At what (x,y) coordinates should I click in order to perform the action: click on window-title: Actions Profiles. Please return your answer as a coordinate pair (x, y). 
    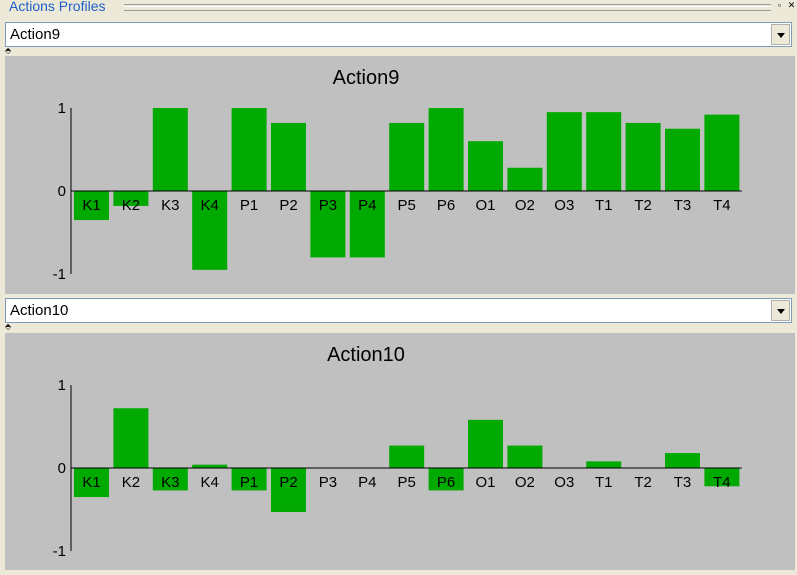
    Looking at the image, I should click on (59, 7).